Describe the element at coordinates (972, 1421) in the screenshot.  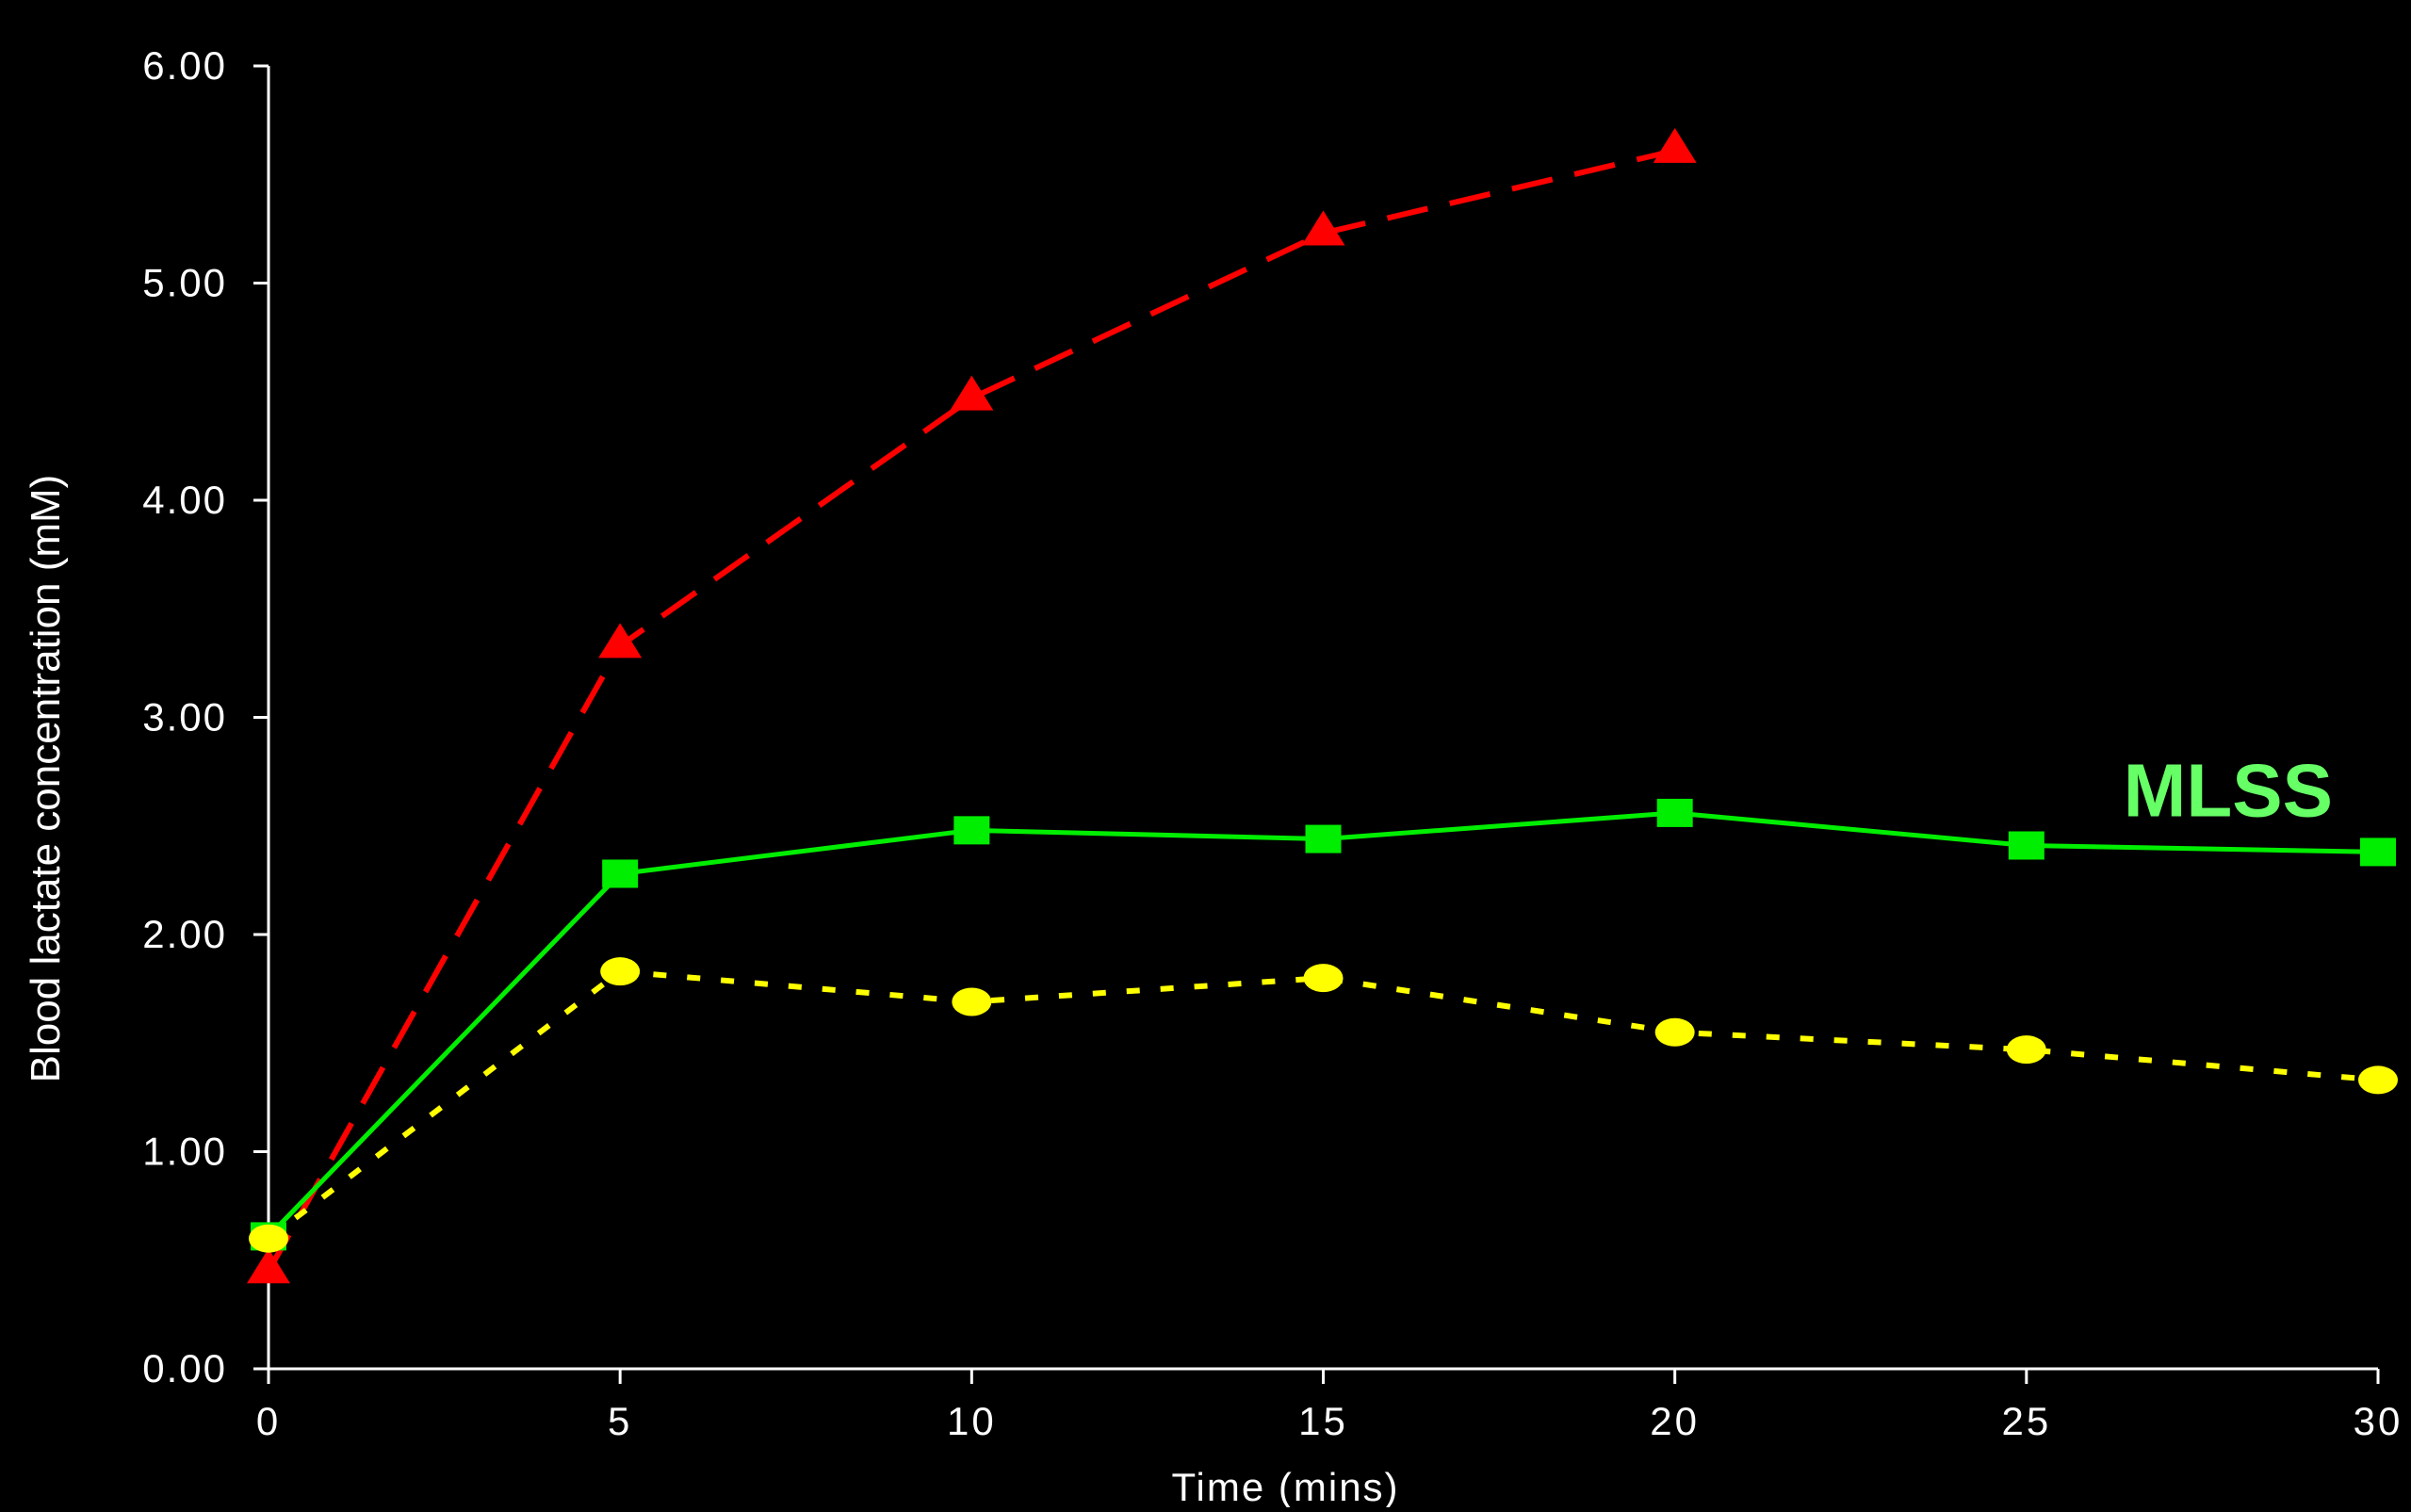
I see `x-tick-label: 10` at that location.